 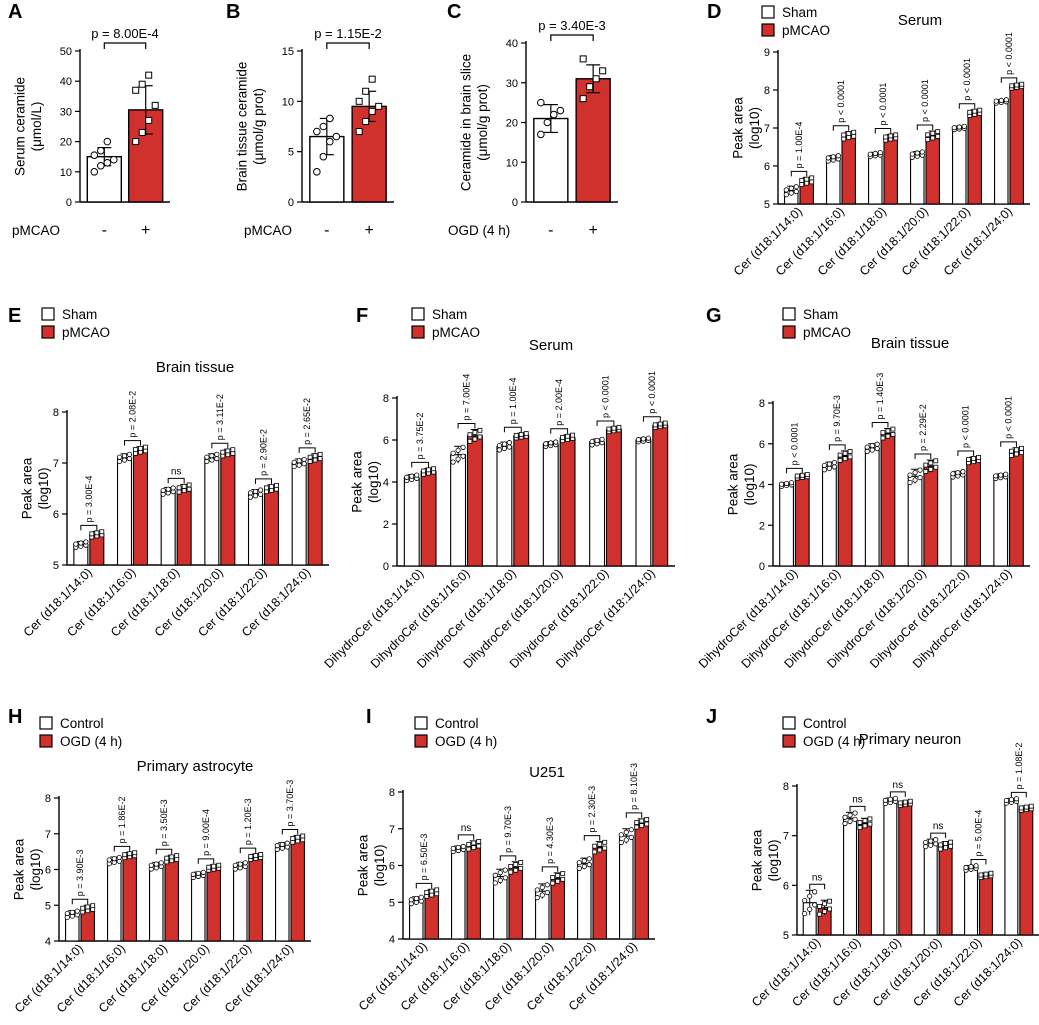 What do you see at coordinates (233, 12) in the screenshot?
I see `panel-label: B` at bounding box center [233, 12].